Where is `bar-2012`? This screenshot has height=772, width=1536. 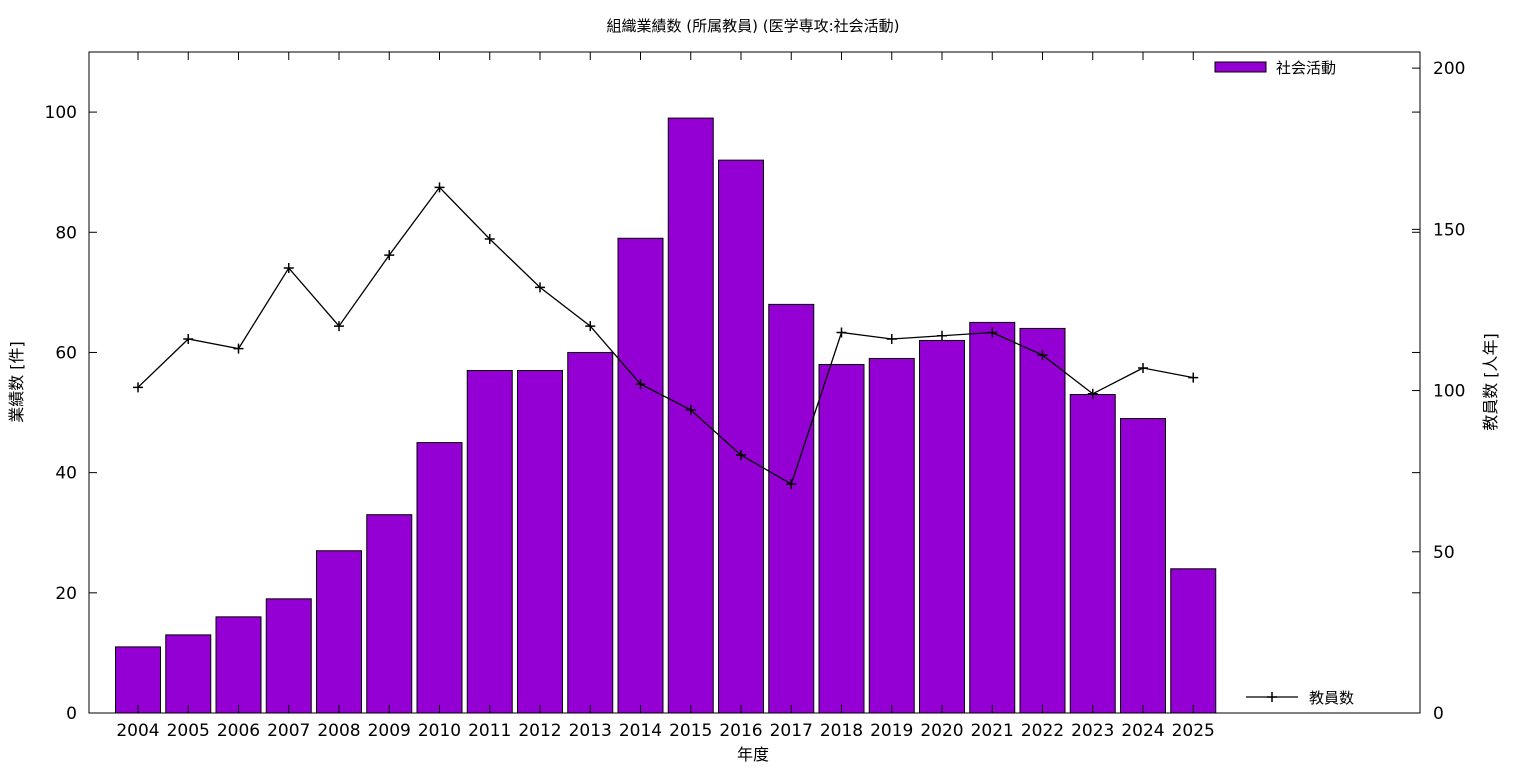 bar-2012 is located at coordinates (540, 541).